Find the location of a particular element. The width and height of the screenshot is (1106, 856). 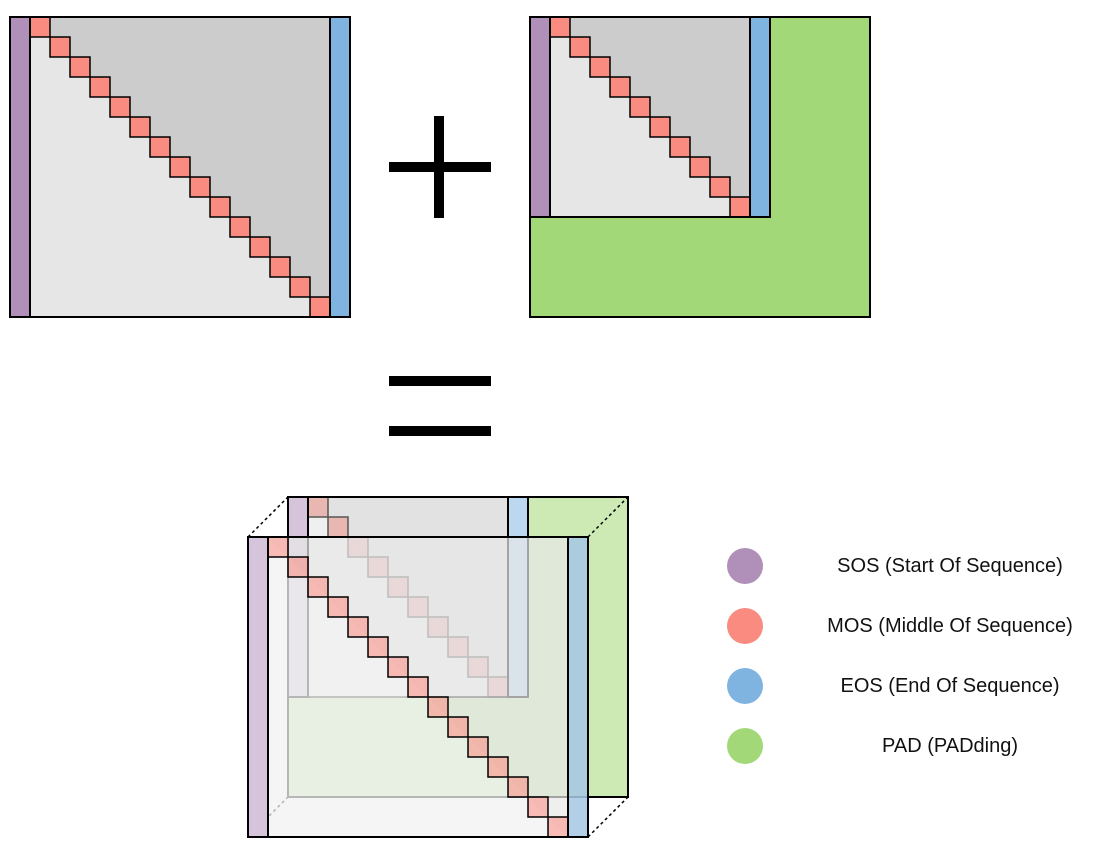

legend-label-eos: EOS (End Of Sequence) is located at coordinates (949, 686).